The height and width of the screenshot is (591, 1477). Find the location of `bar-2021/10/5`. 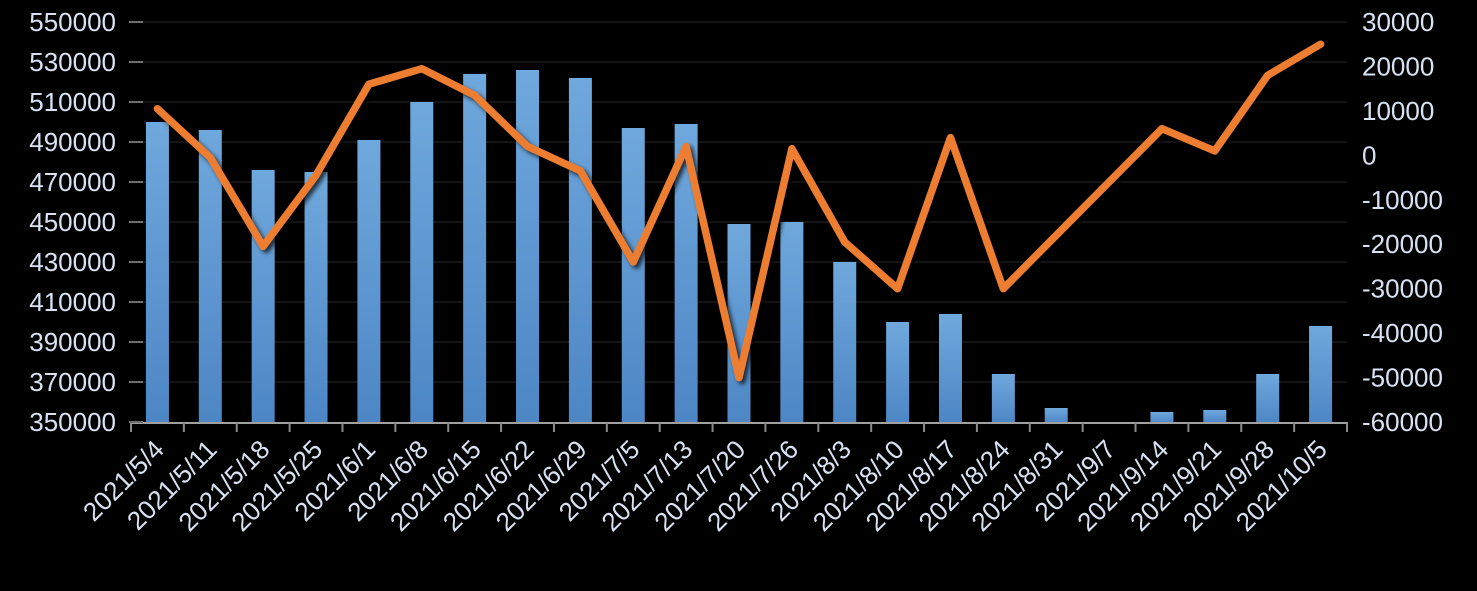

bar-2021/10/5 is located at coordinates (1321, 374).